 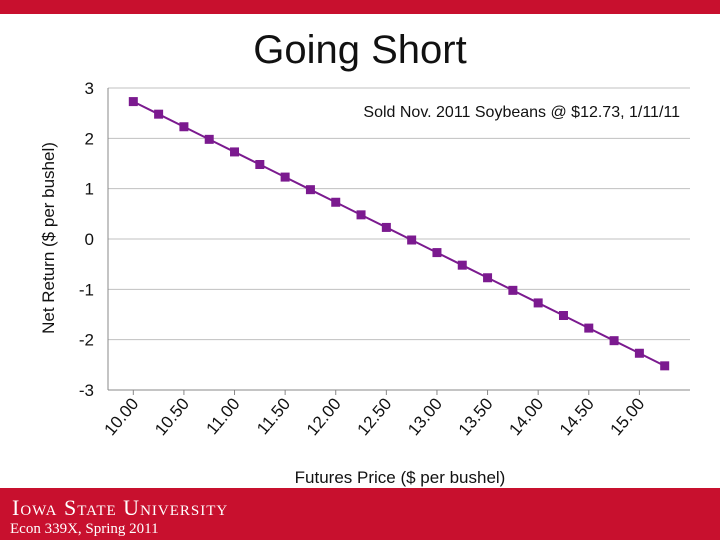 I want to click on x-tick-label: 13.50, so click(x=476, y=416).